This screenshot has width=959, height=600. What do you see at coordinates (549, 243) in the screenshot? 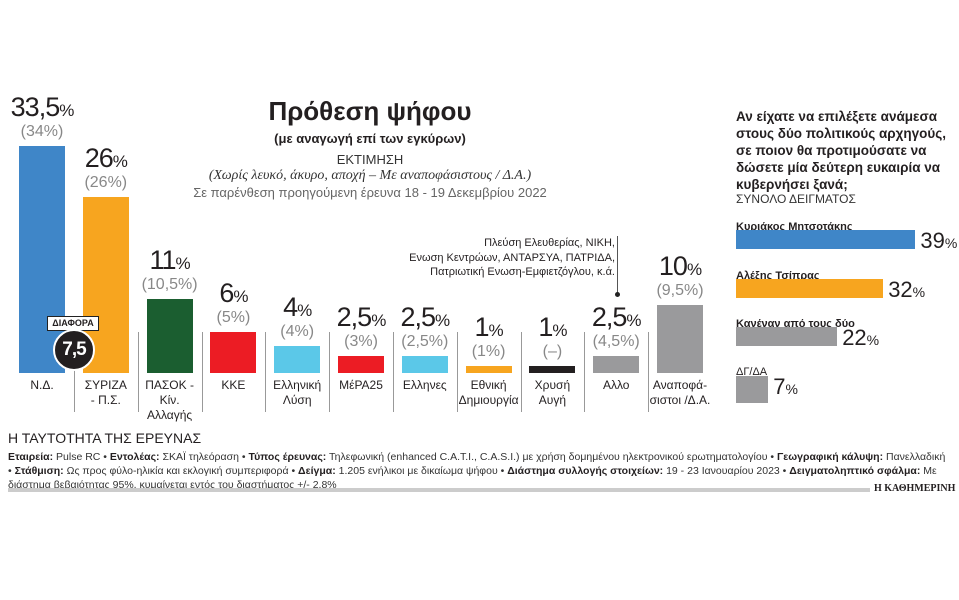
I see `others-line: Πλεύση Ελευθερίας, ΝΙΚΗ,` at bounding box center [549, 243].